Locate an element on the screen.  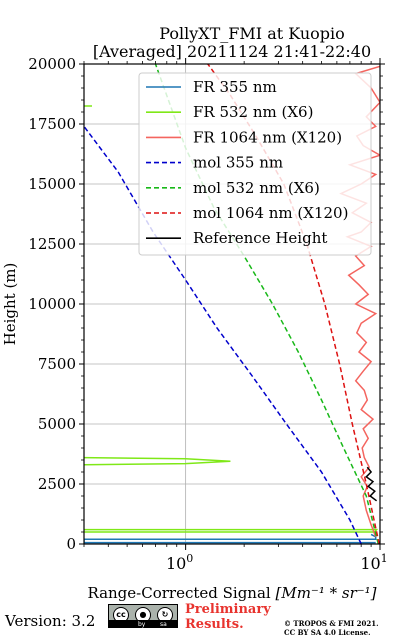
y-axis-label: Height (m) is located at coordinates (10, 304).